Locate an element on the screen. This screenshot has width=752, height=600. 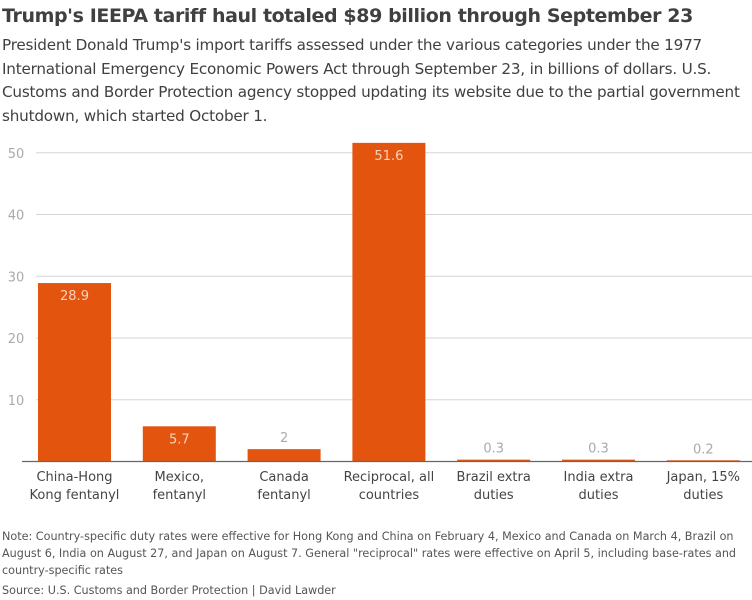
x-tick-label: Canada is located at coordinates (283, 477).